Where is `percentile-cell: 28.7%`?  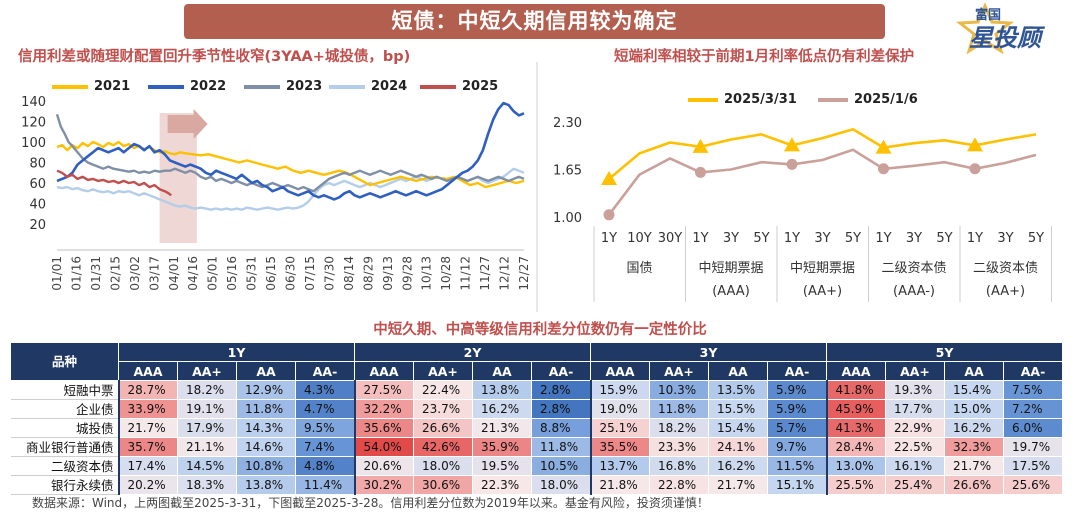 percentile-cell: 28.7% is located at coordinates (147, 390).